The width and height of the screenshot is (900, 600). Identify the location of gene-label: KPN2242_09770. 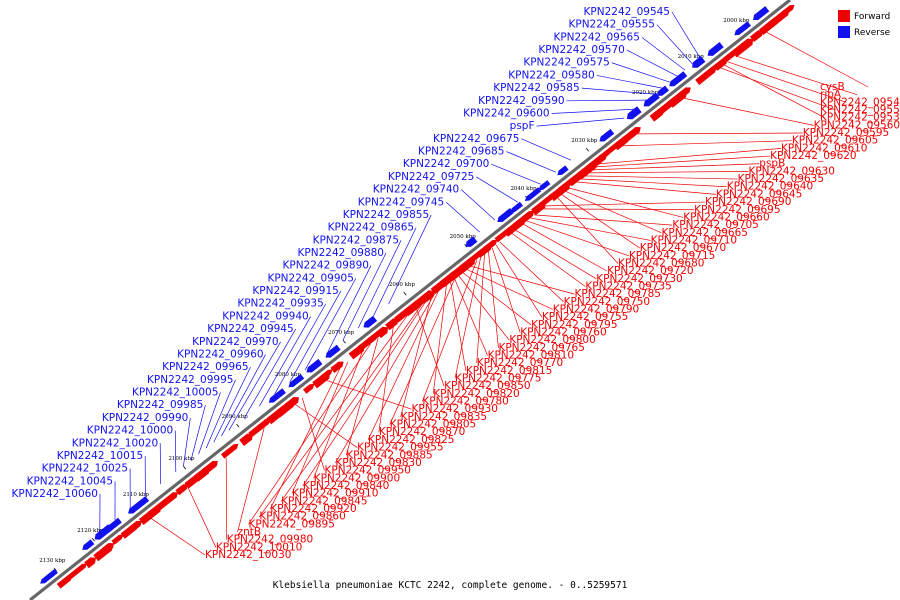
(520, 363).